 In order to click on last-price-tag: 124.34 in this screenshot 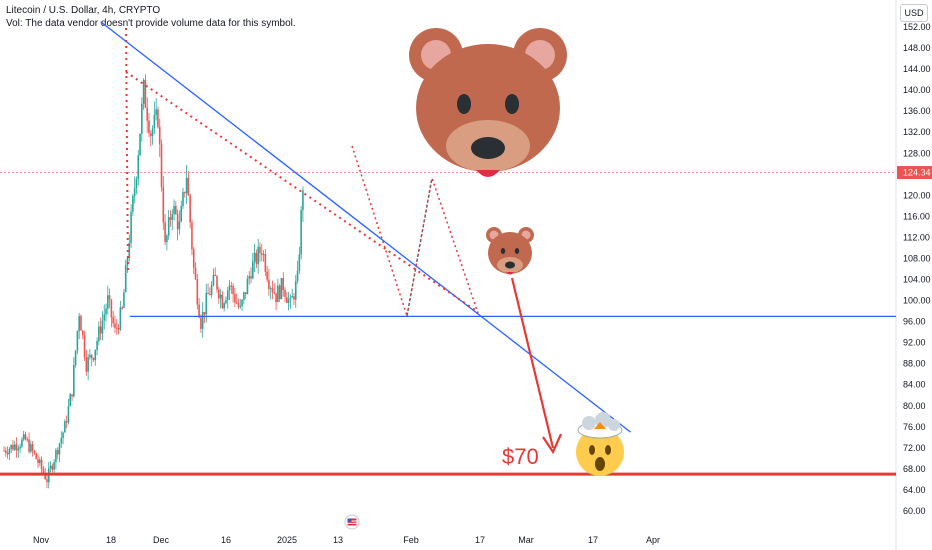, I will do `click(914, 173)`.